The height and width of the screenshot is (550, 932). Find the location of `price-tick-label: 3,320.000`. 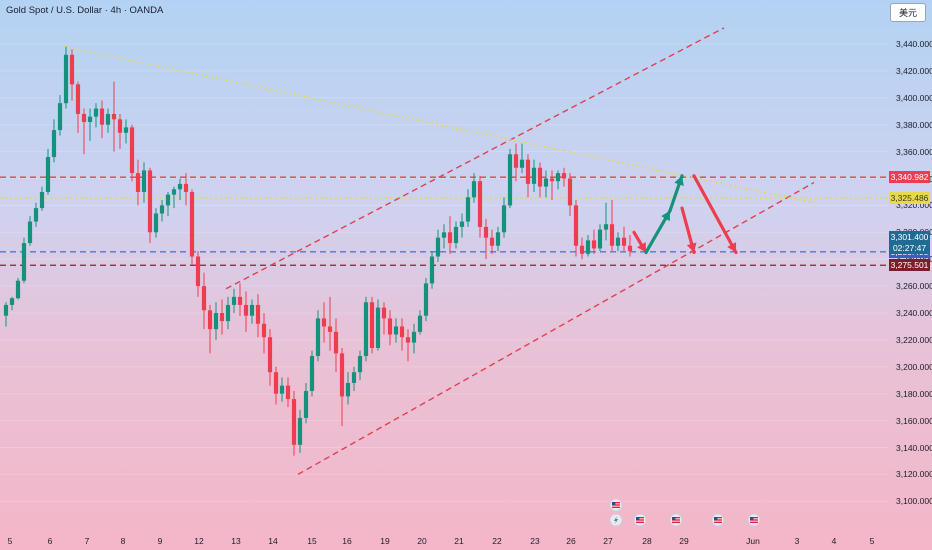

price-tick-label: 3,320.000 is located at coordinates (914, 205).